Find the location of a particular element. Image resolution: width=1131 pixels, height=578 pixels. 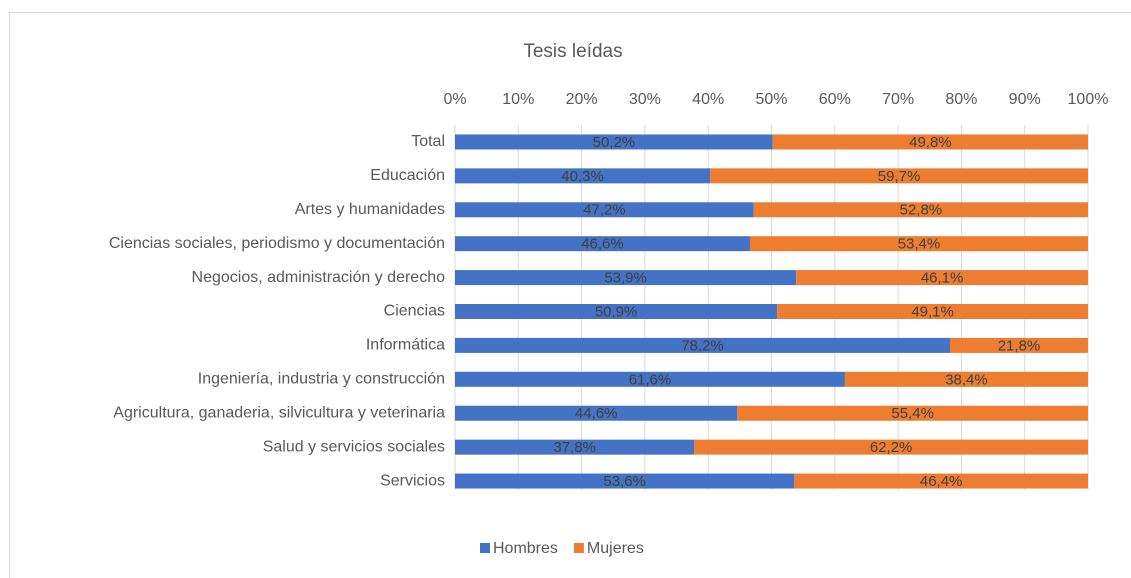

data-label: 59,7% is located at coordinates (899, 176).